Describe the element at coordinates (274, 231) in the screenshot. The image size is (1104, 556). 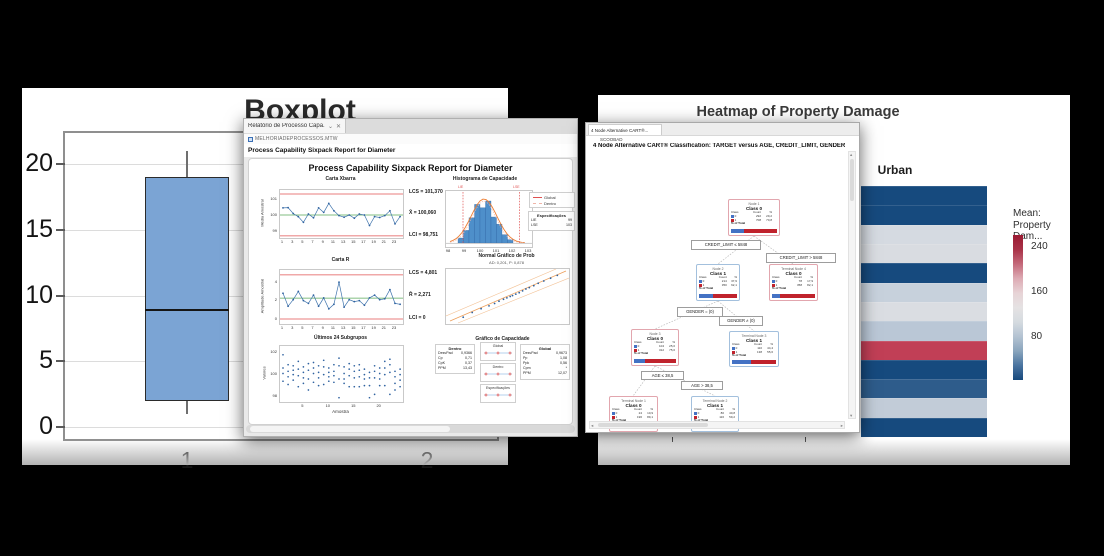
I see `y-tick-label: 99` at that location.